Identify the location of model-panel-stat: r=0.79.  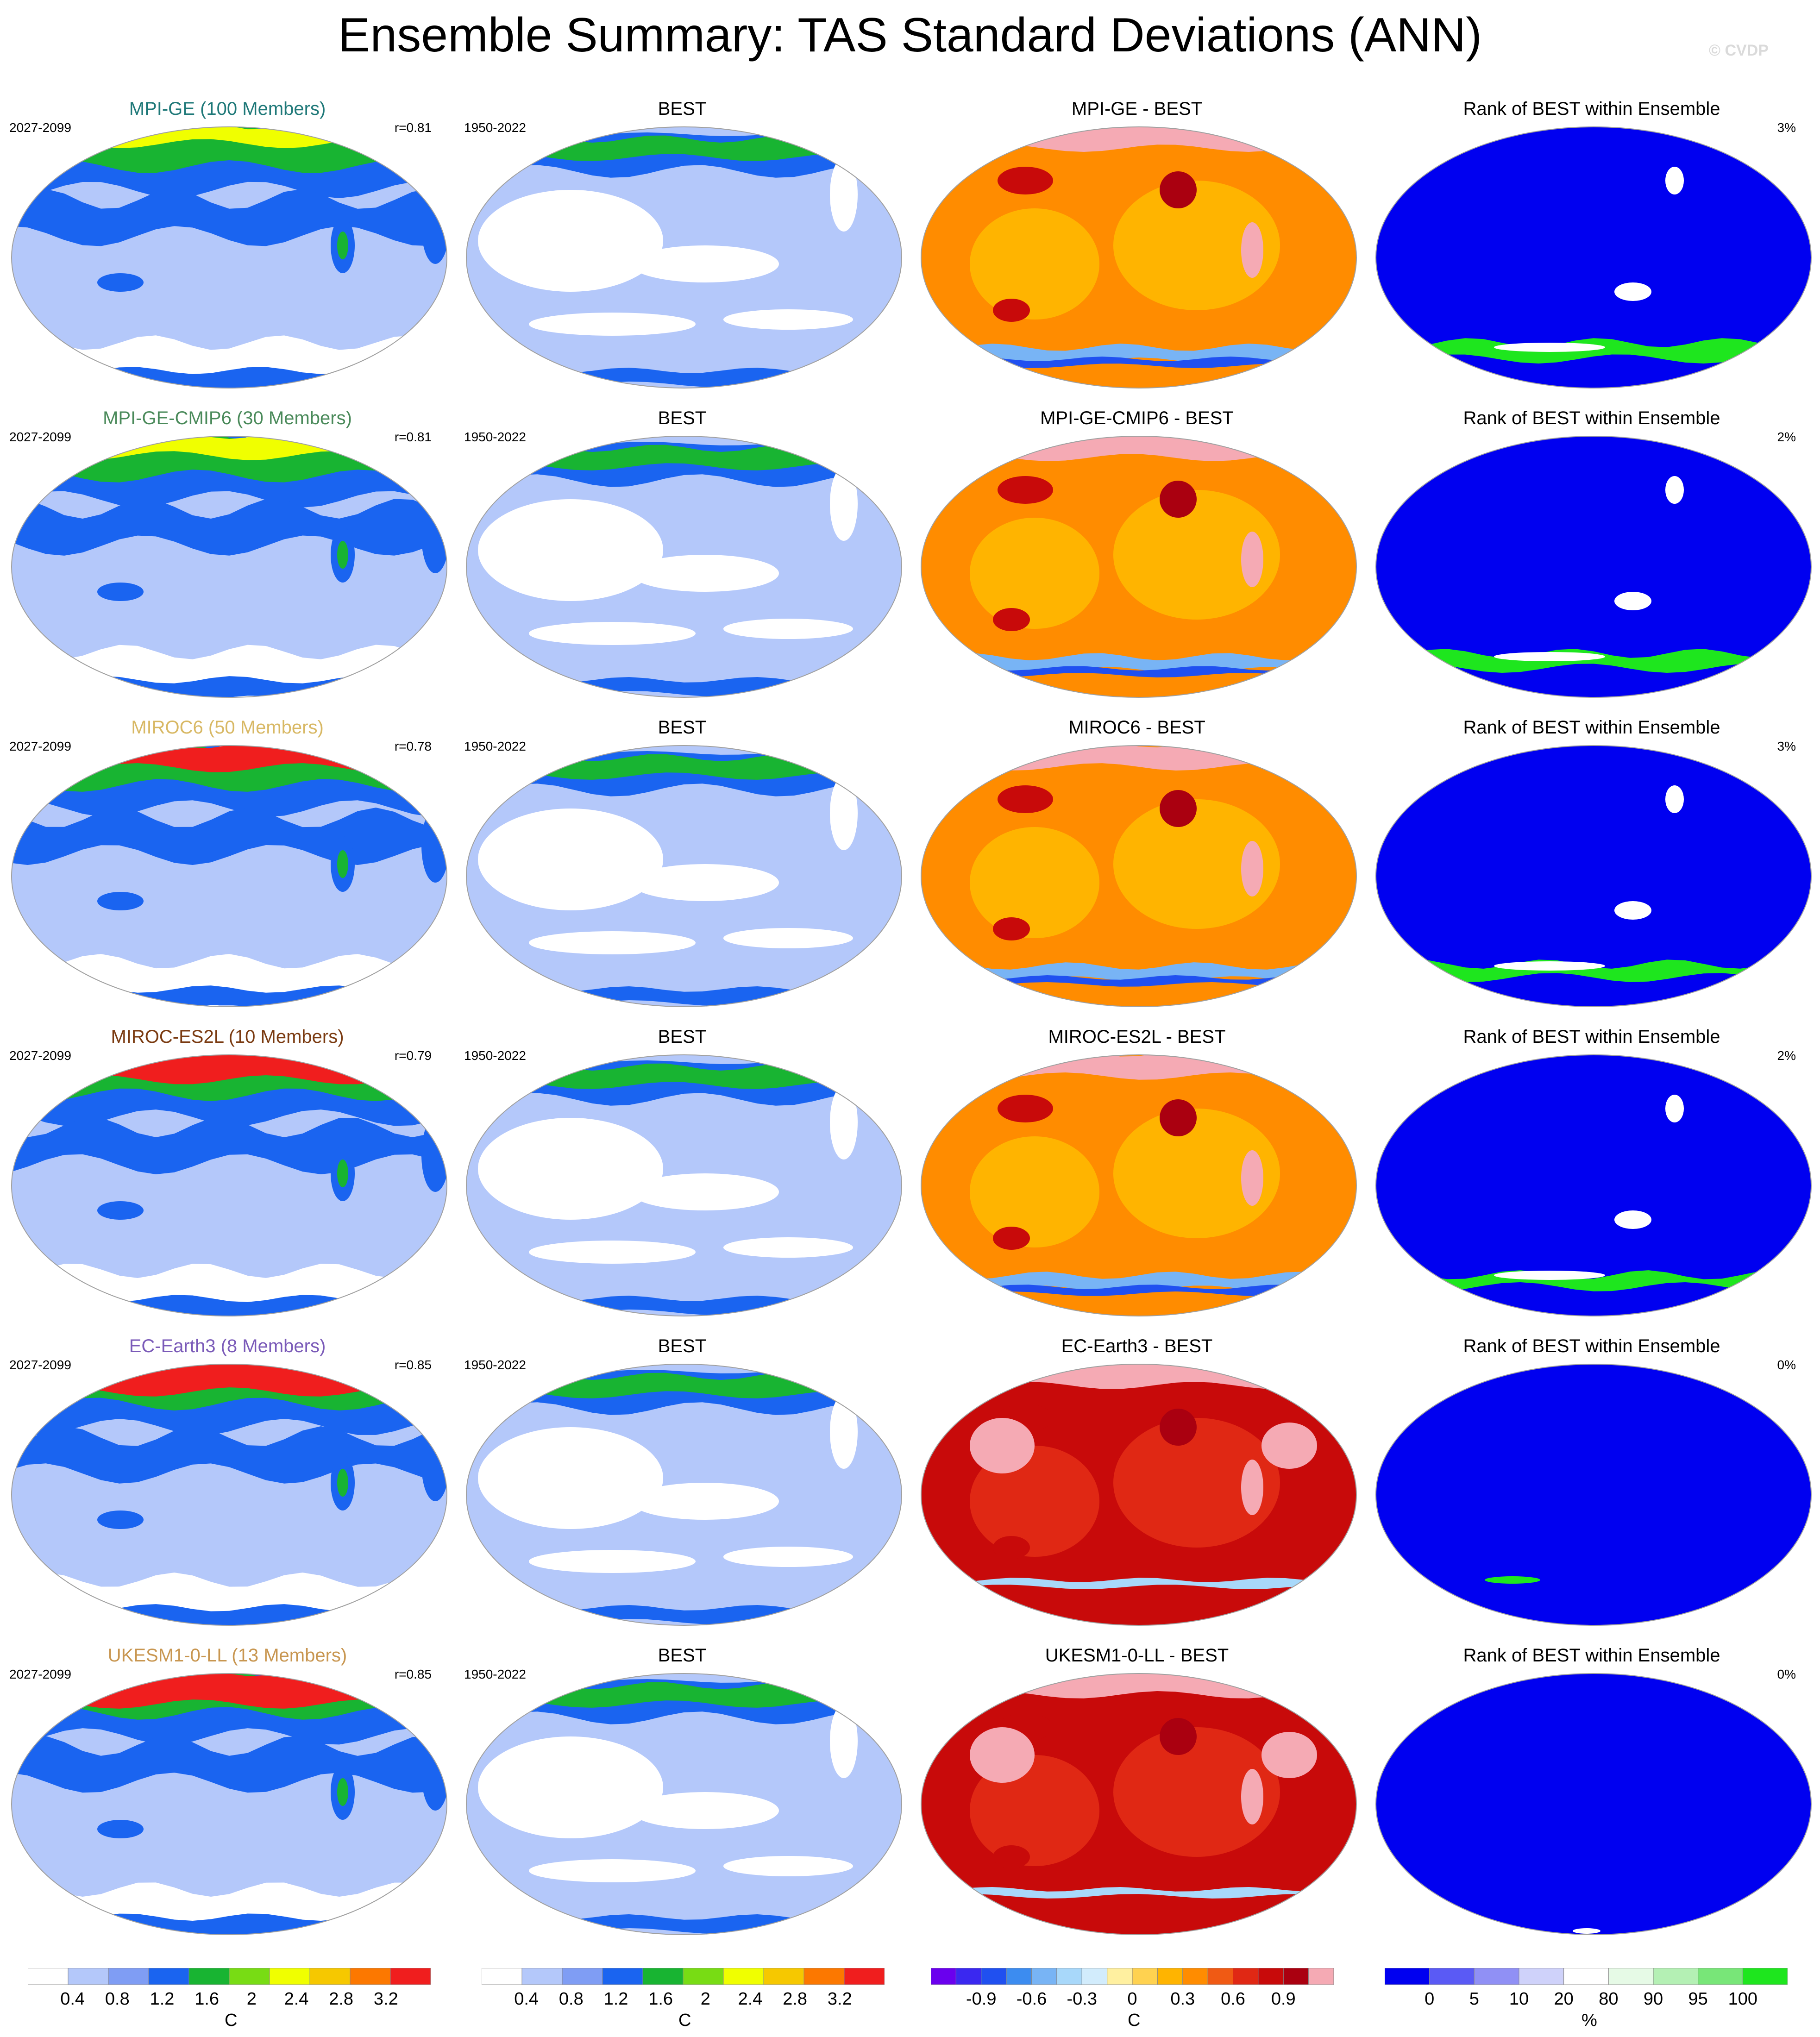
(413, 1055).